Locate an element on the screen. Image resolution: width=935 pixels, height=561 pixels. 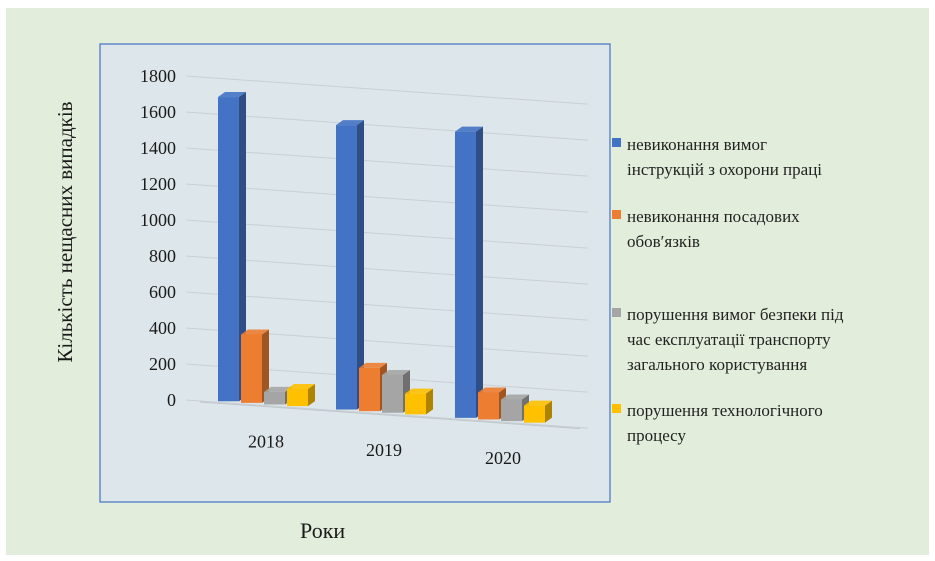
x-tick-label-2020: 2020 is located at coordinates (503, 458).